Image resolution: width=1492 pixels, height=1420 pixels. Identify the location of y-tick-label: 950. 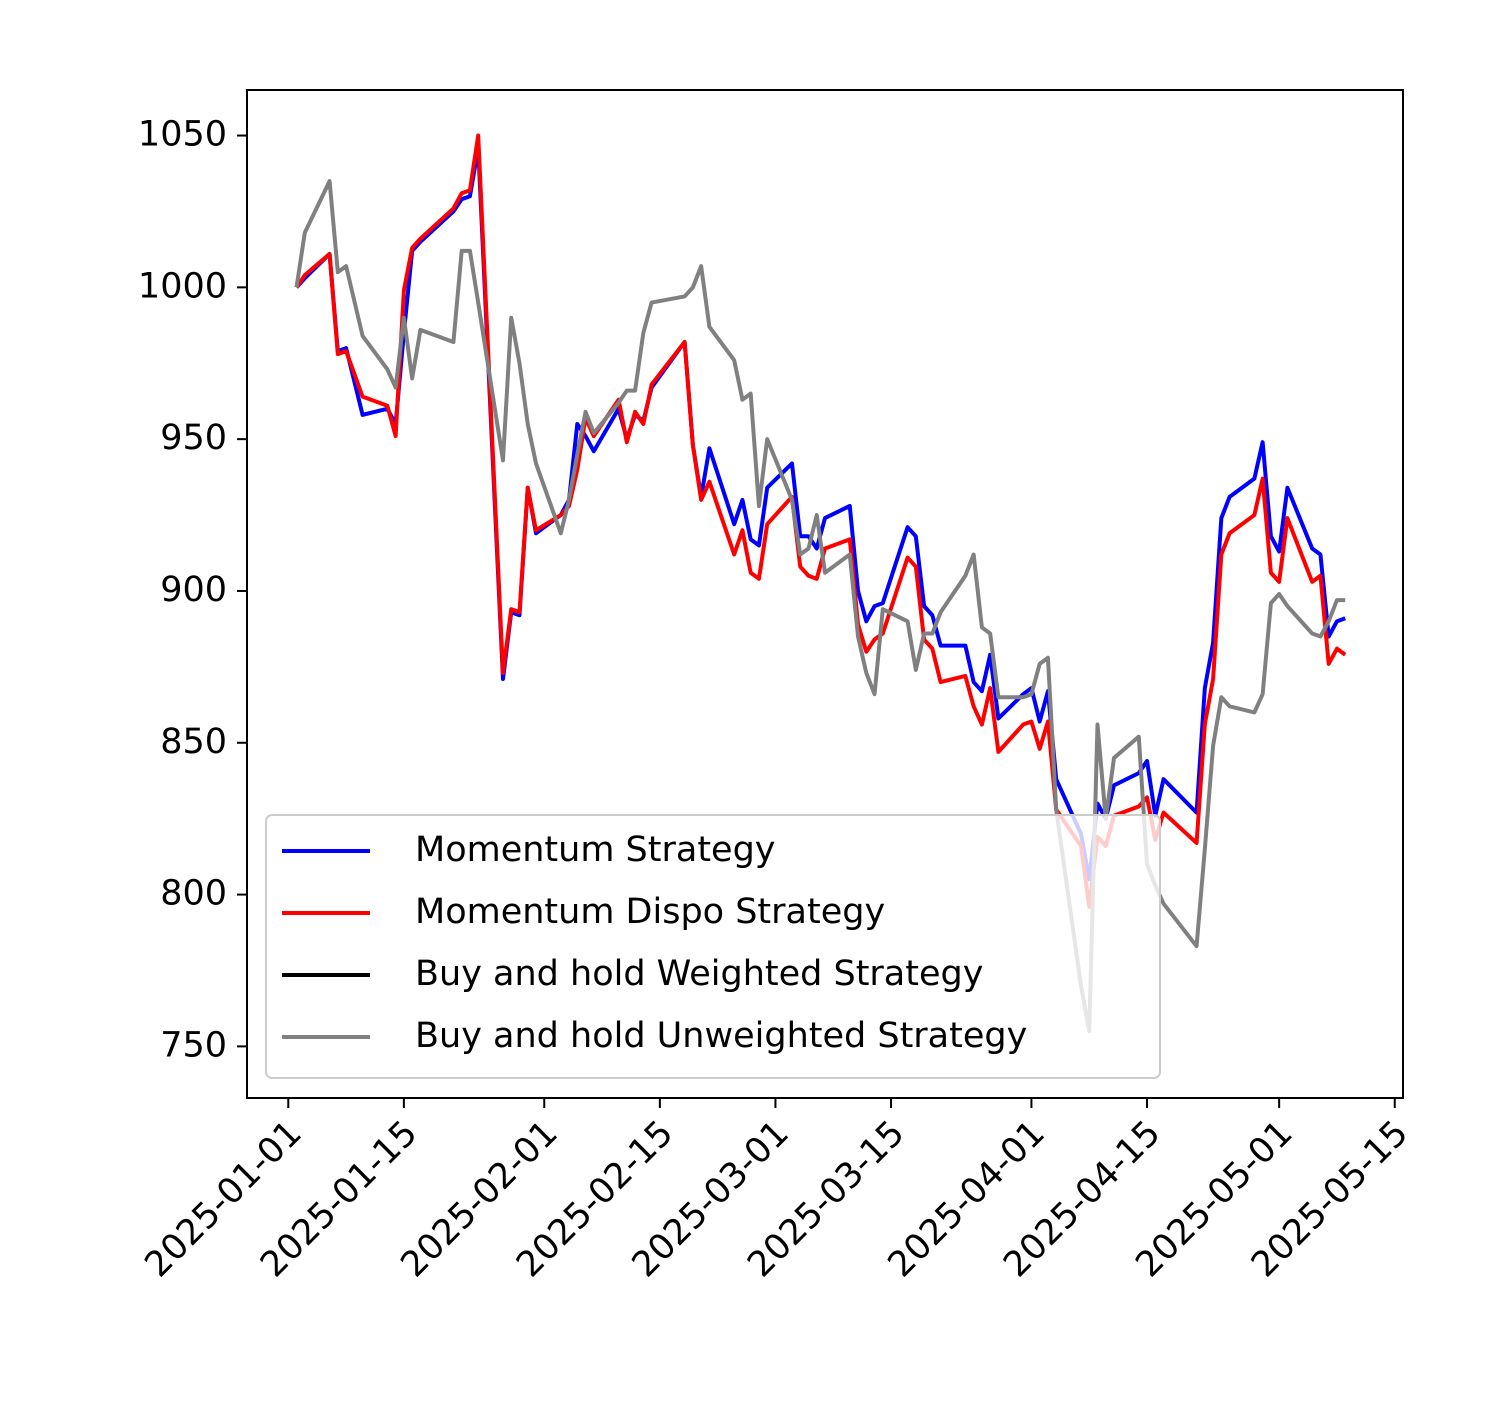
(193, 438).